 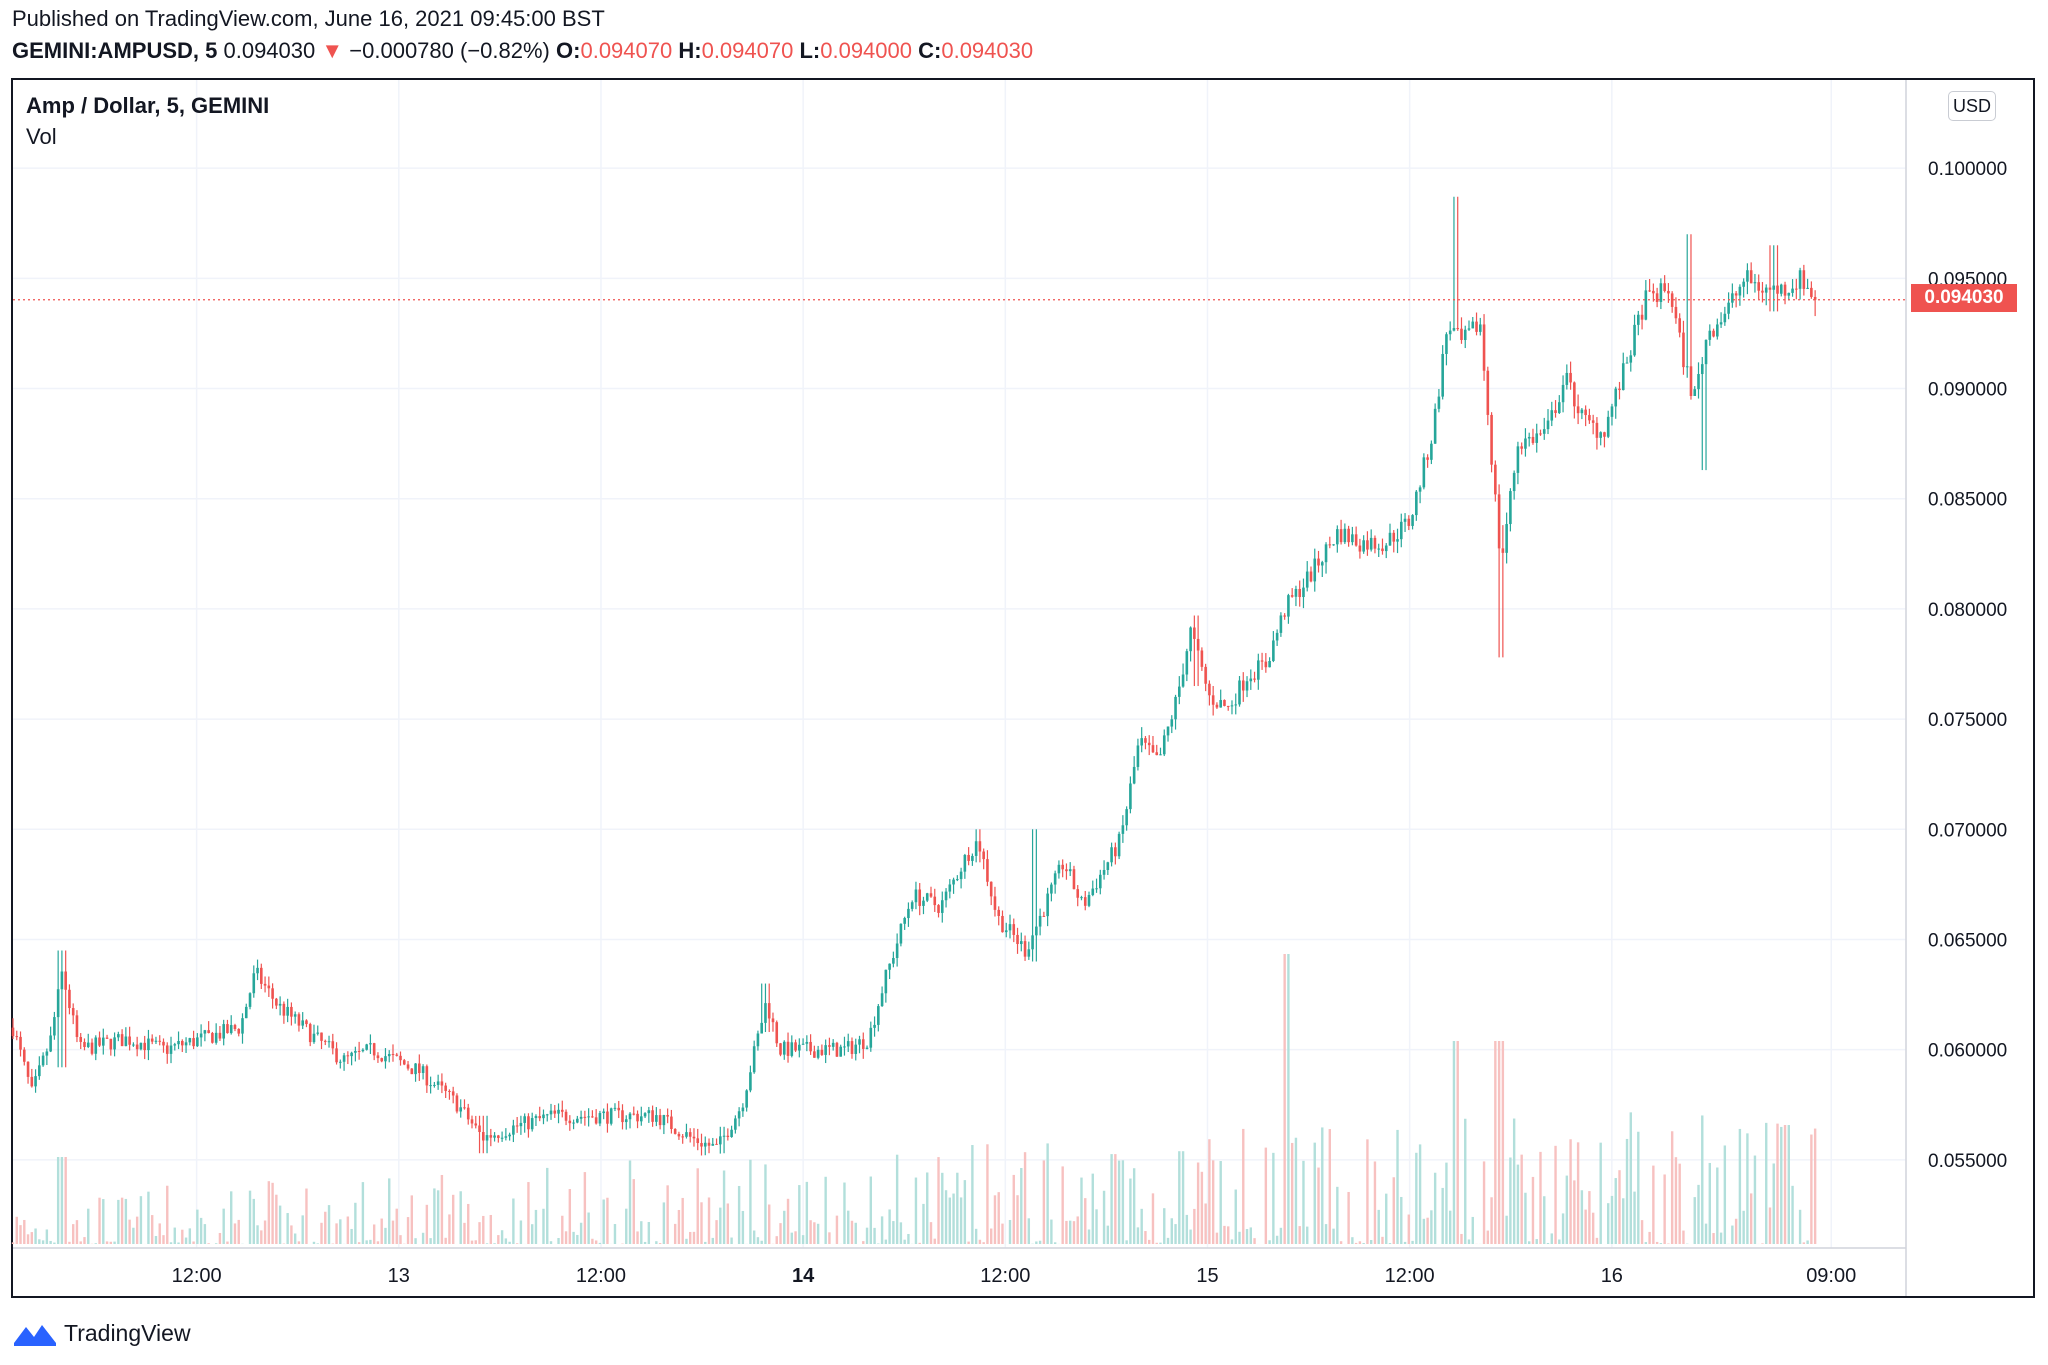 What do you see at coordinates (1831, 1276) in the screenshot?
I see `x-tick-label: 09:00` at bounding box center [1831, 1276].